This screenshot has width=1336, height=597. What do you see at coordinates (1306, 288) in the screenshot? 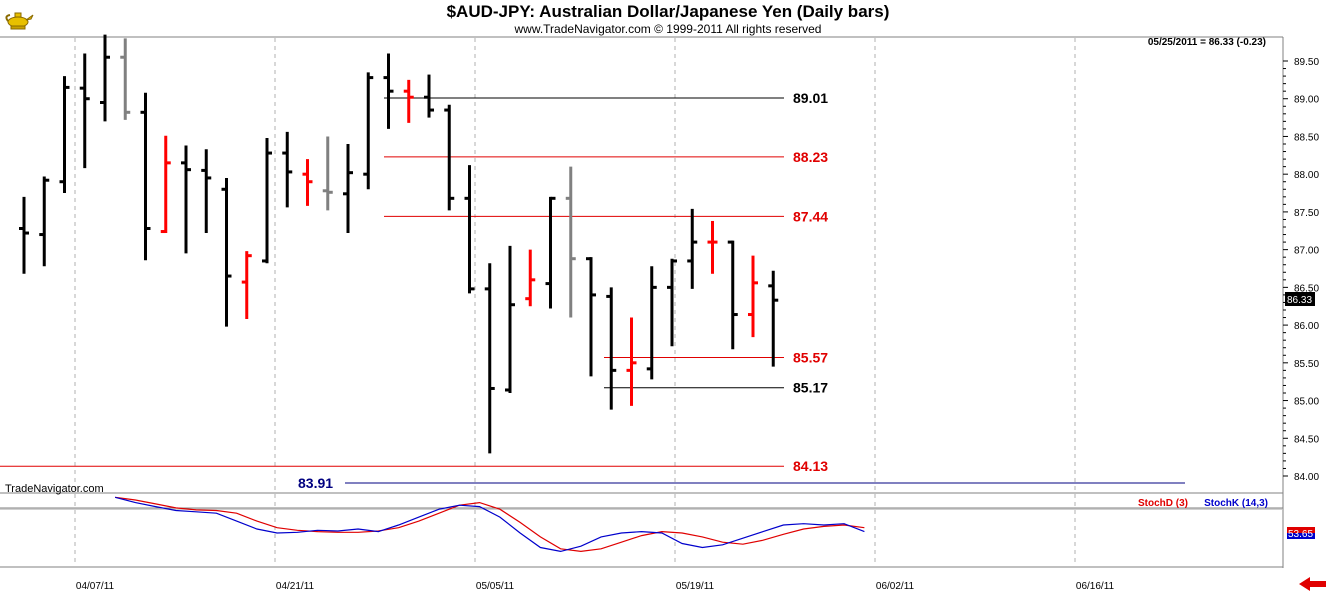
I see `y-tick-label: 86.50` at bounding box center [1306, 288].